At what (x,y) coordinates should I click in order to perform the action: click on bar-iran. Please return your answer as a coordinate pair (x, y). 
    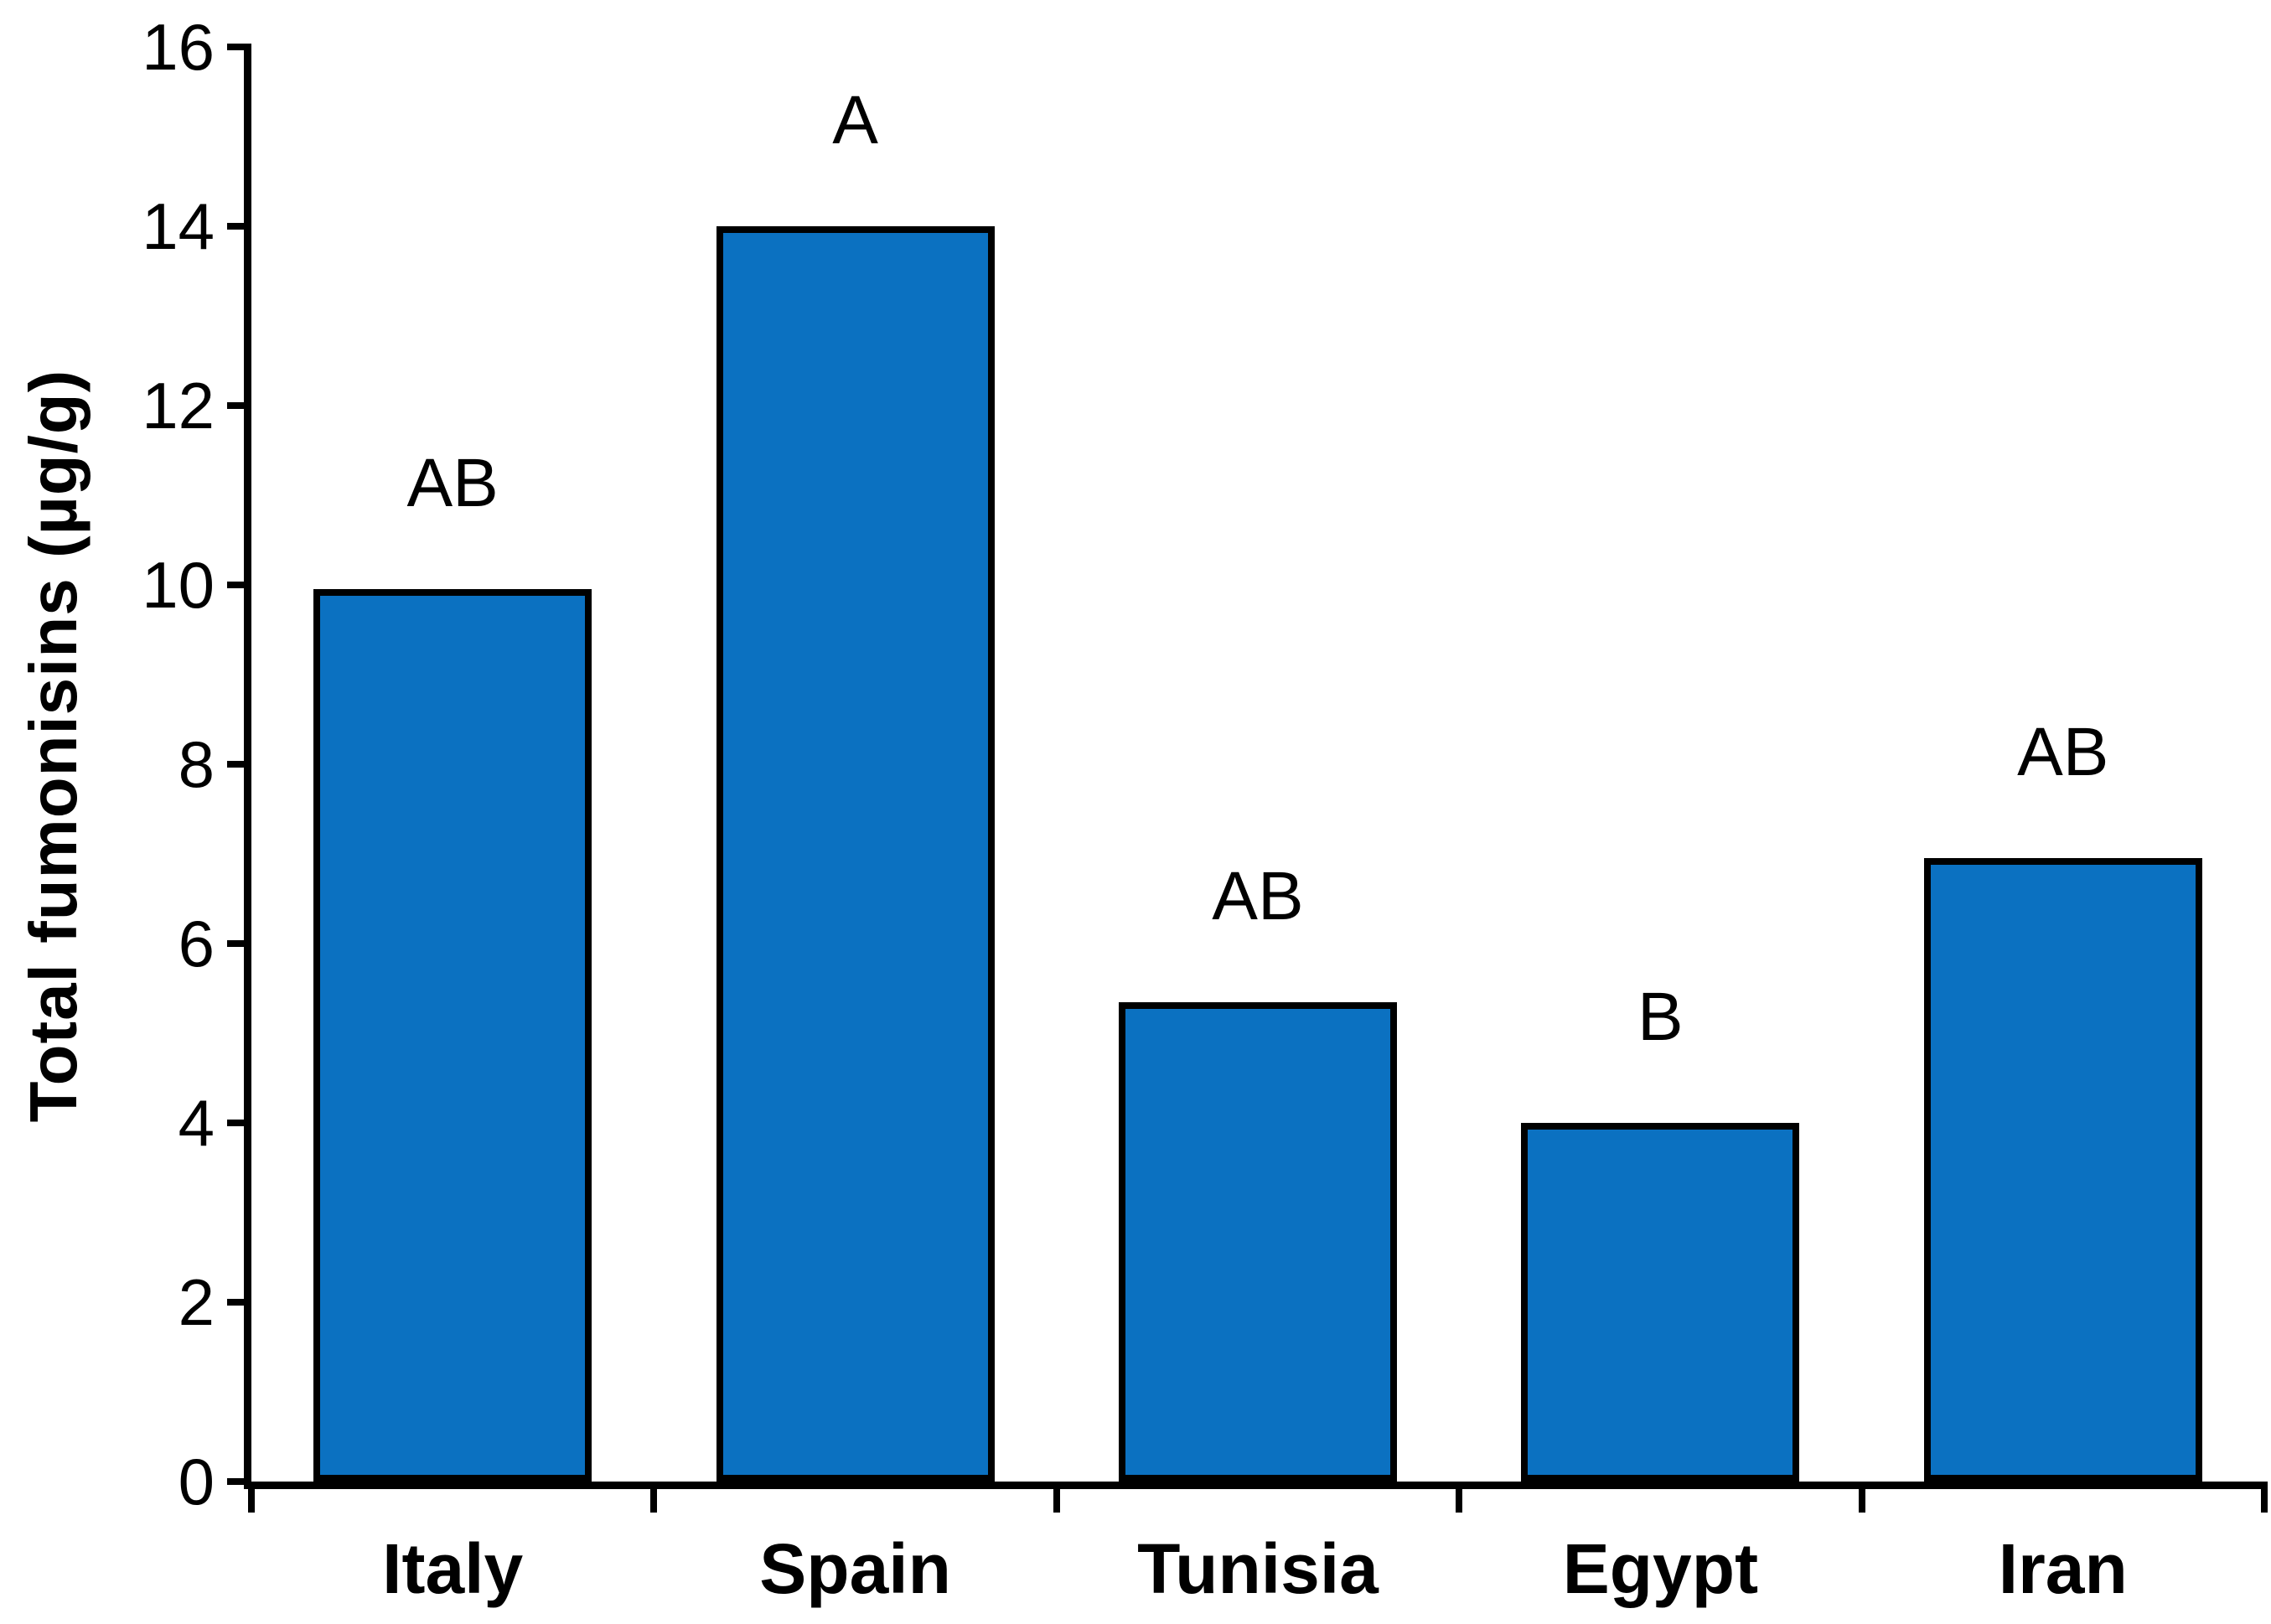
    Looking at the image, I should click on (2062, 1170).